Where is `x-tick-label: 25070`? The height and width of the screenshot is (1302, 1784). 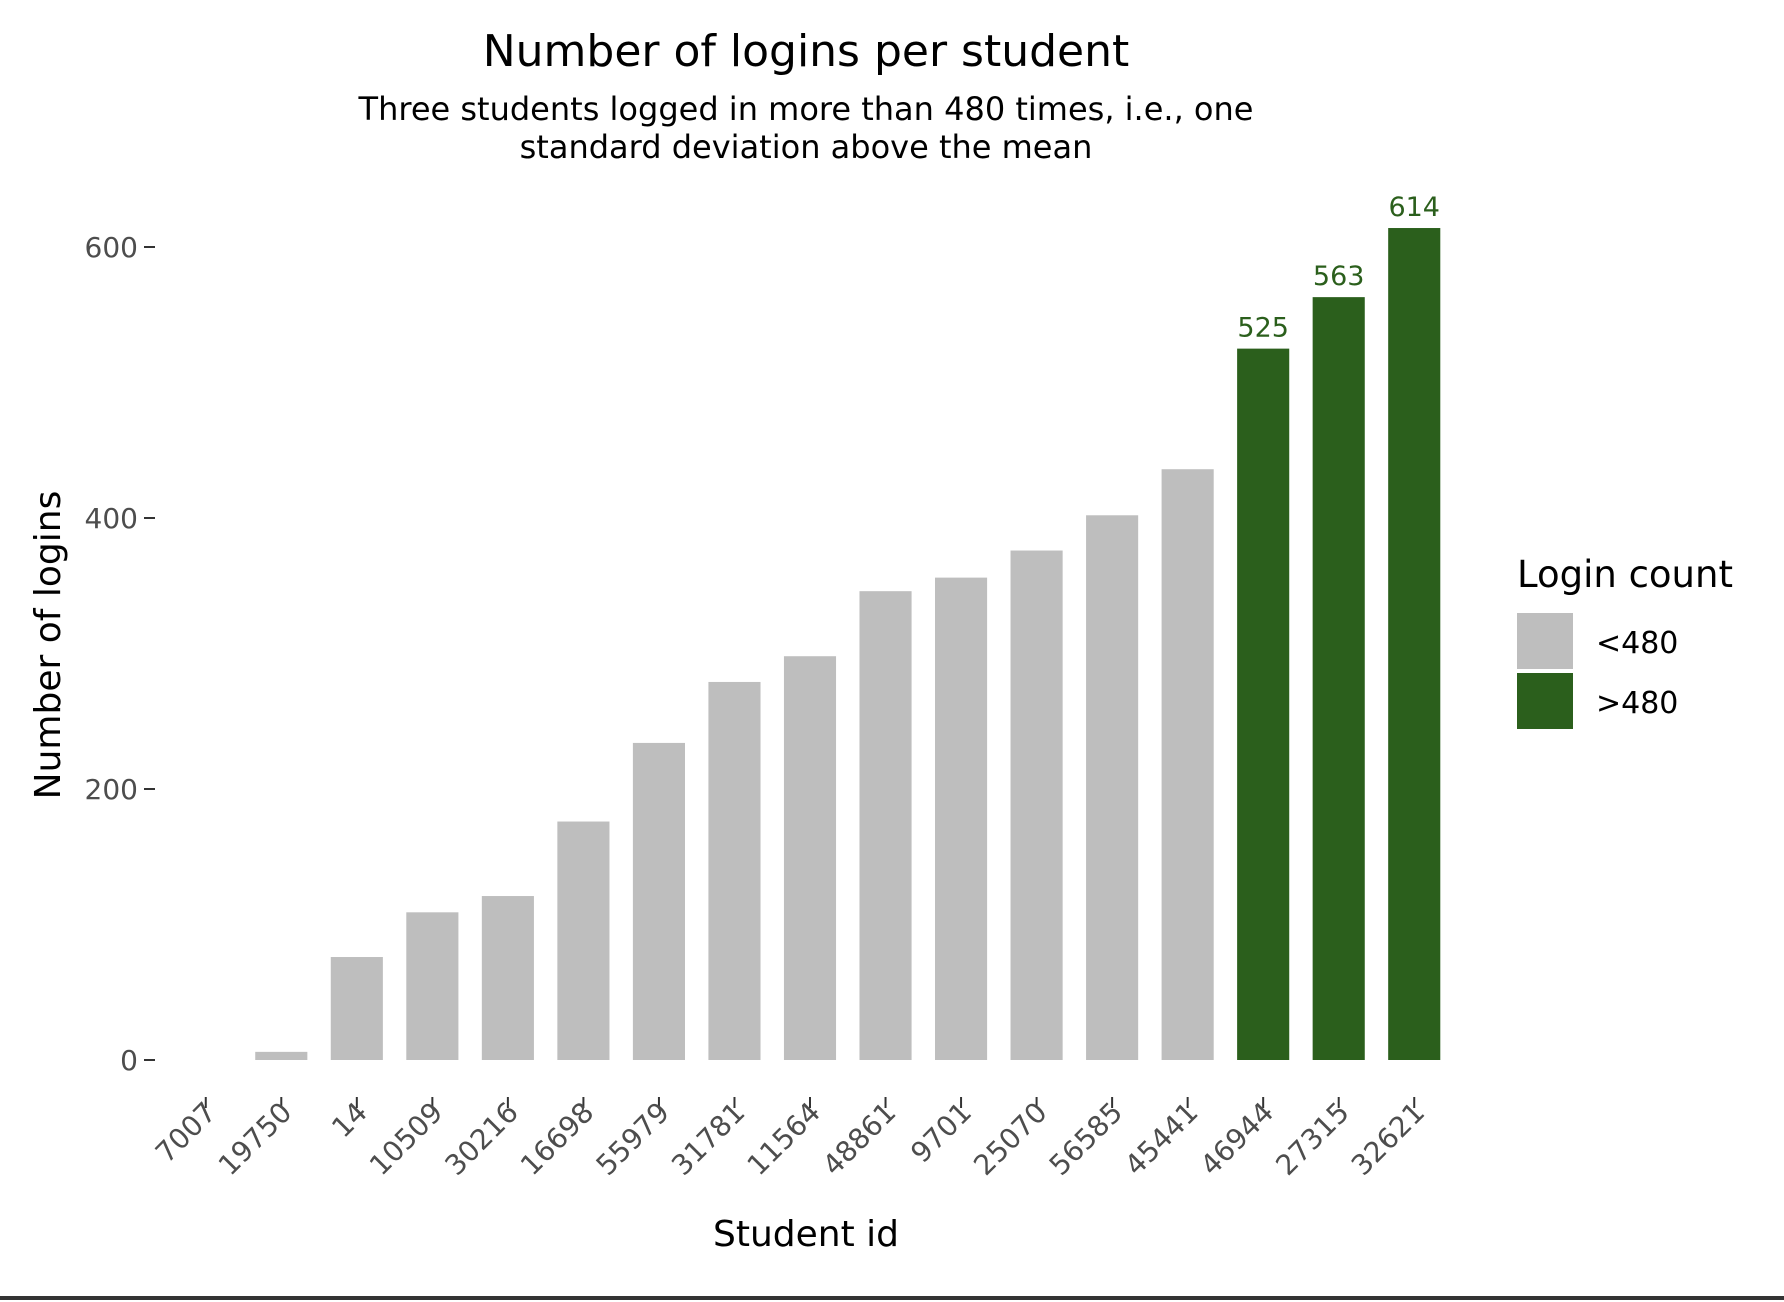
x-tick-label: 25070 is located at coordinates (1010, 1139).